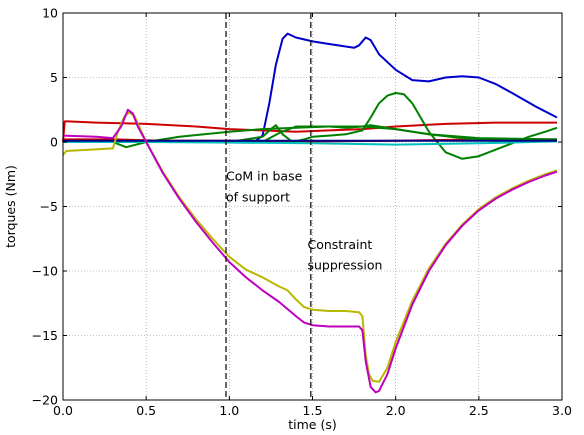  Describe the element at coordinates (313, 410) in the screenshot. I see `x-tick-label: 1.5` at that location.